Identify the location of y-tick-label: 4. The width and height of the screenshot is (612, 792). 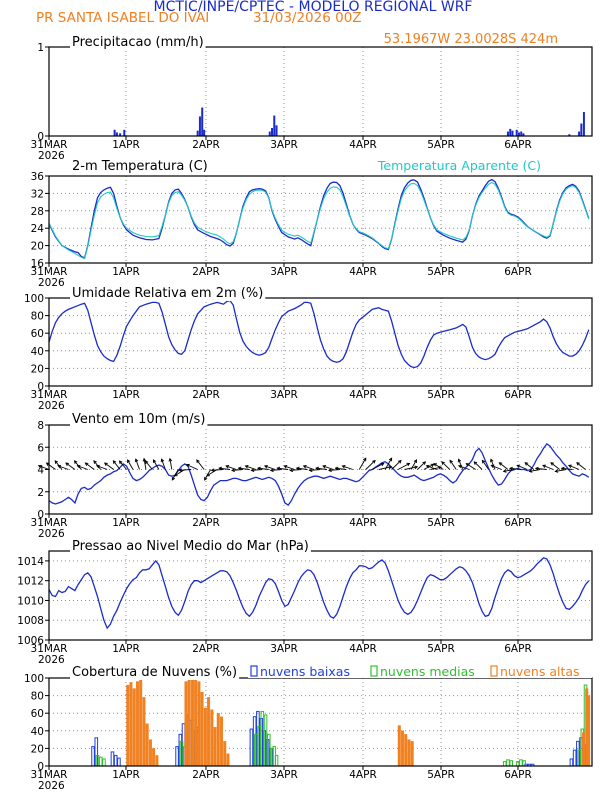
(40, 471).